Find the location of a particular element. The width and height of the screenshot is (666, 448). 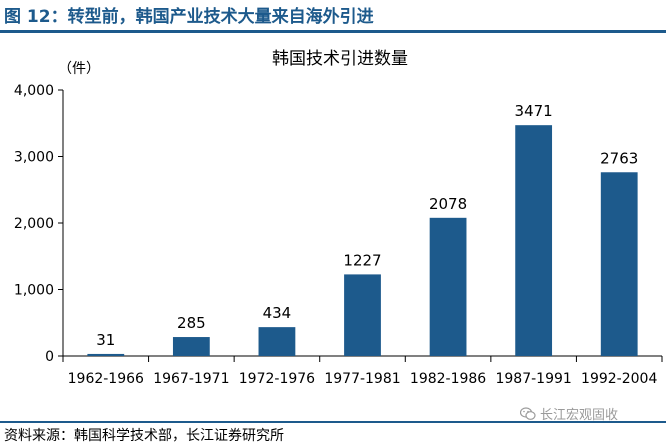

y-tick-label: 2,000 is located at coordinates (34, 224).